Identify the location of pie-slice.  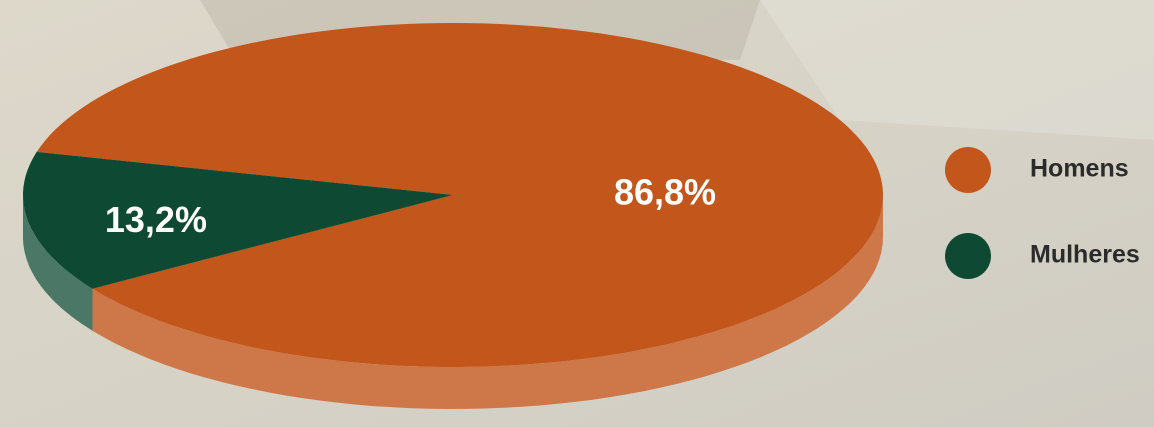
(238, 220).